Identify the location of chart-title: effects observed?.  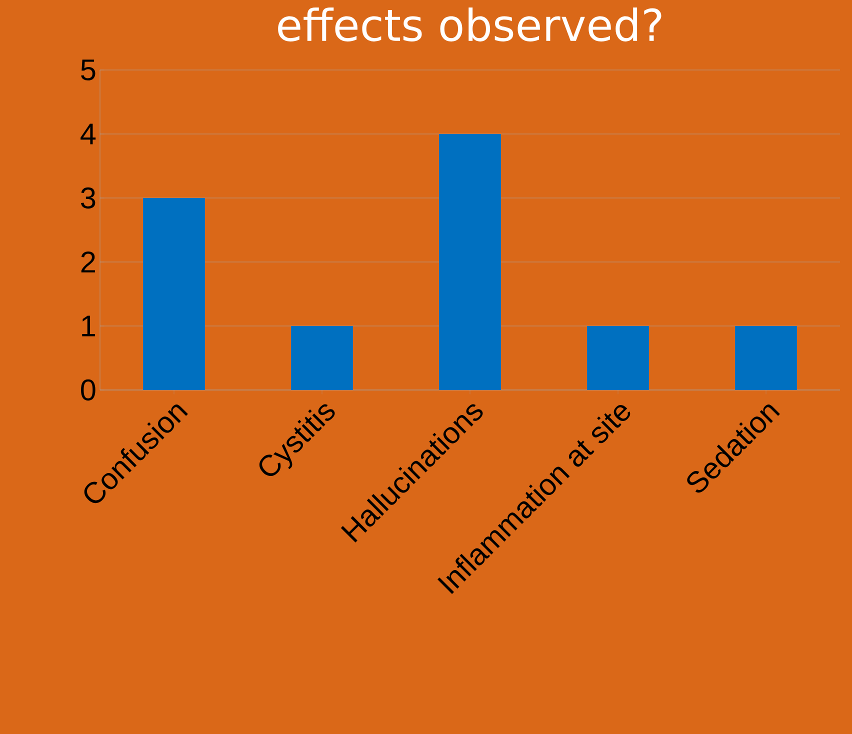
(470, 25).